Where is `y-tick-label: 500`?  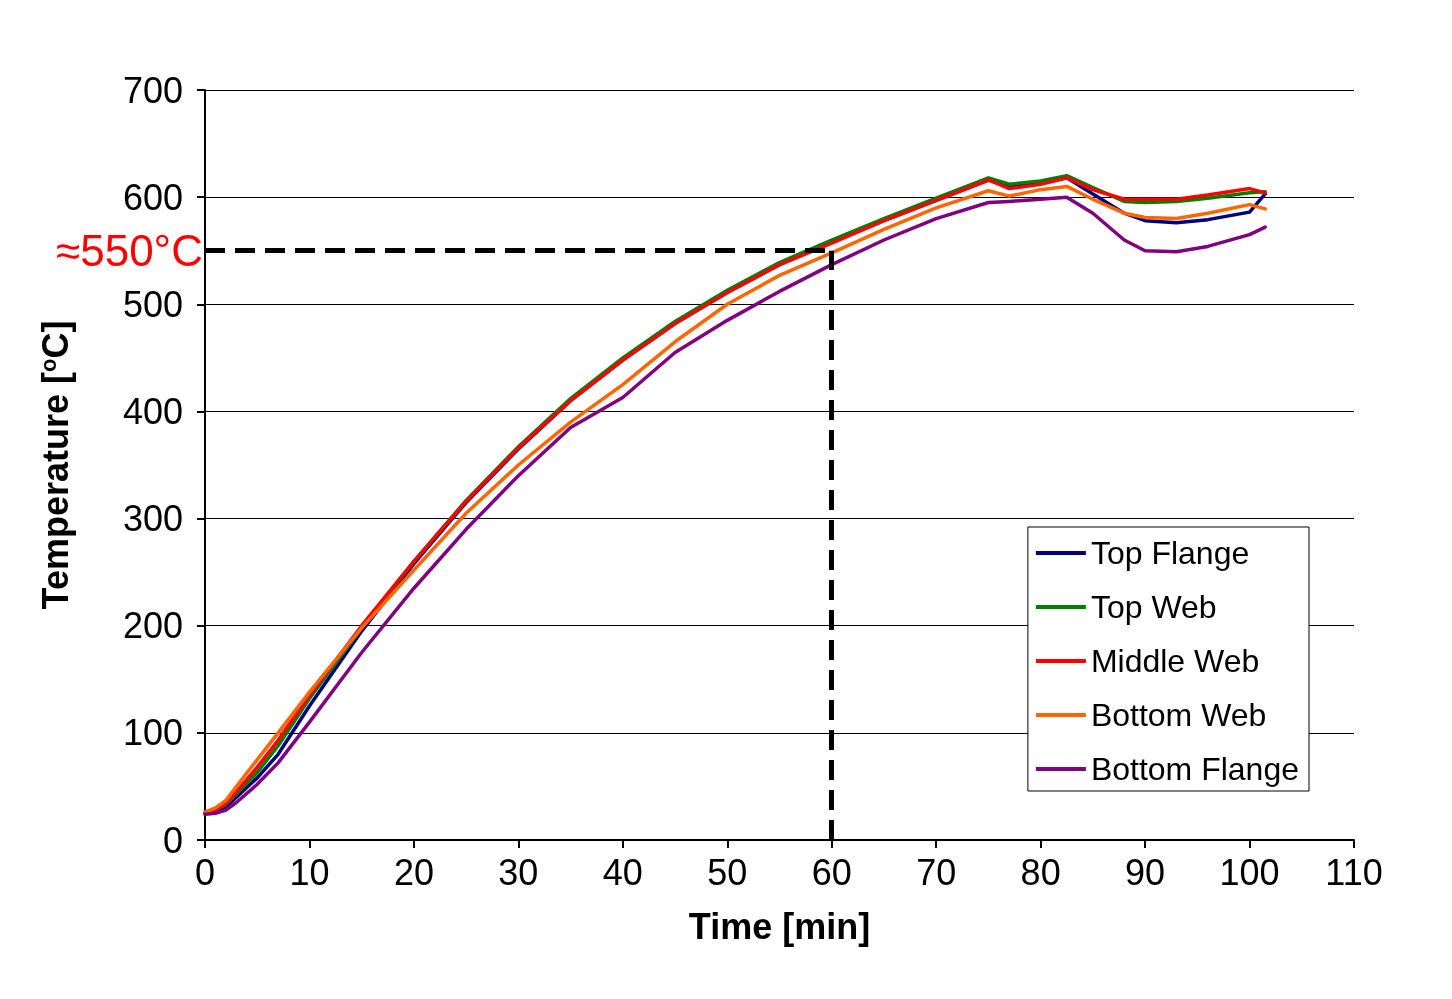 y-tick-label: 500 is located at coordinates (152, 304).